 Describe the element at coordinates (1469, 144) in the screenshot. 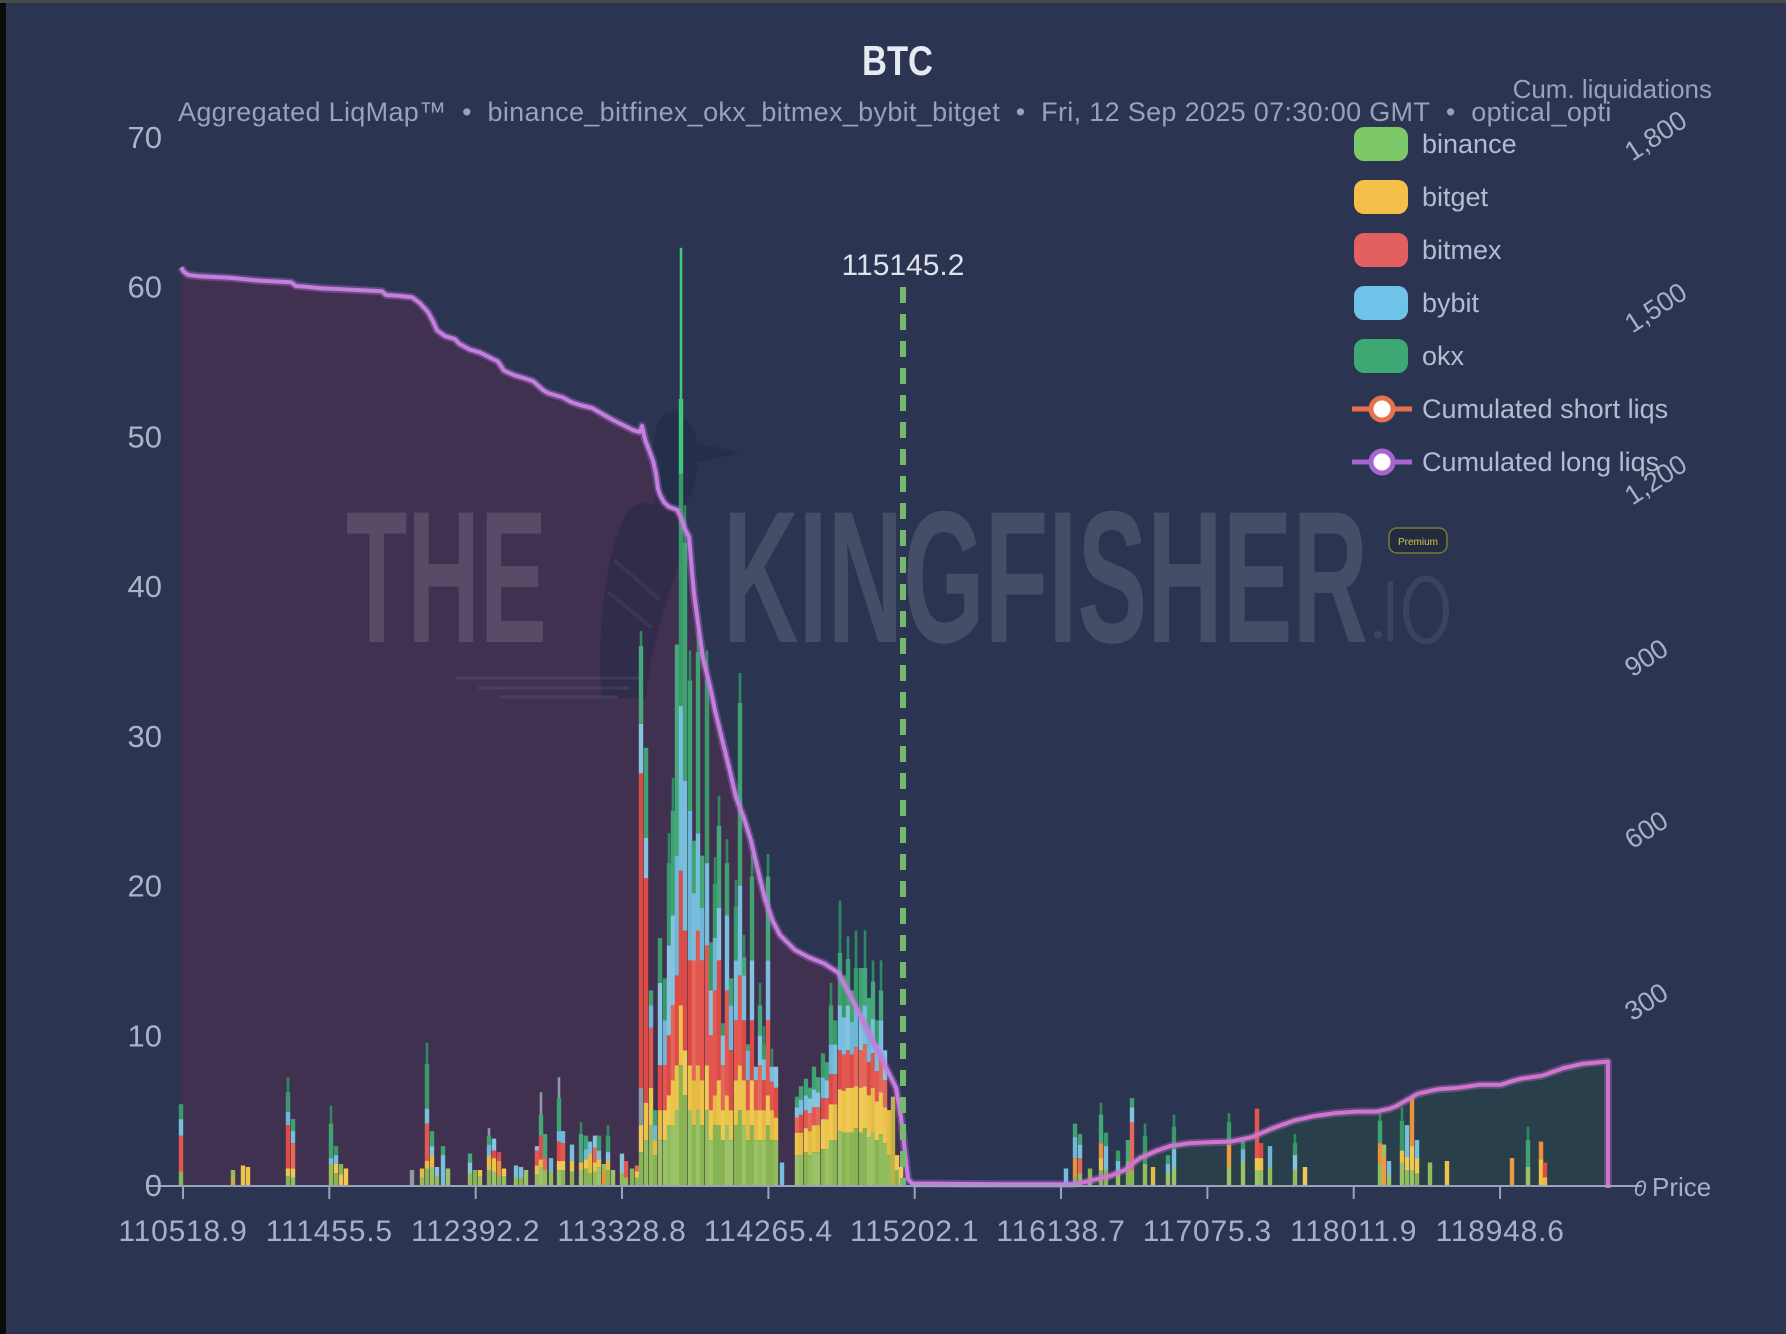

I see `svg-text: binance` at that location.